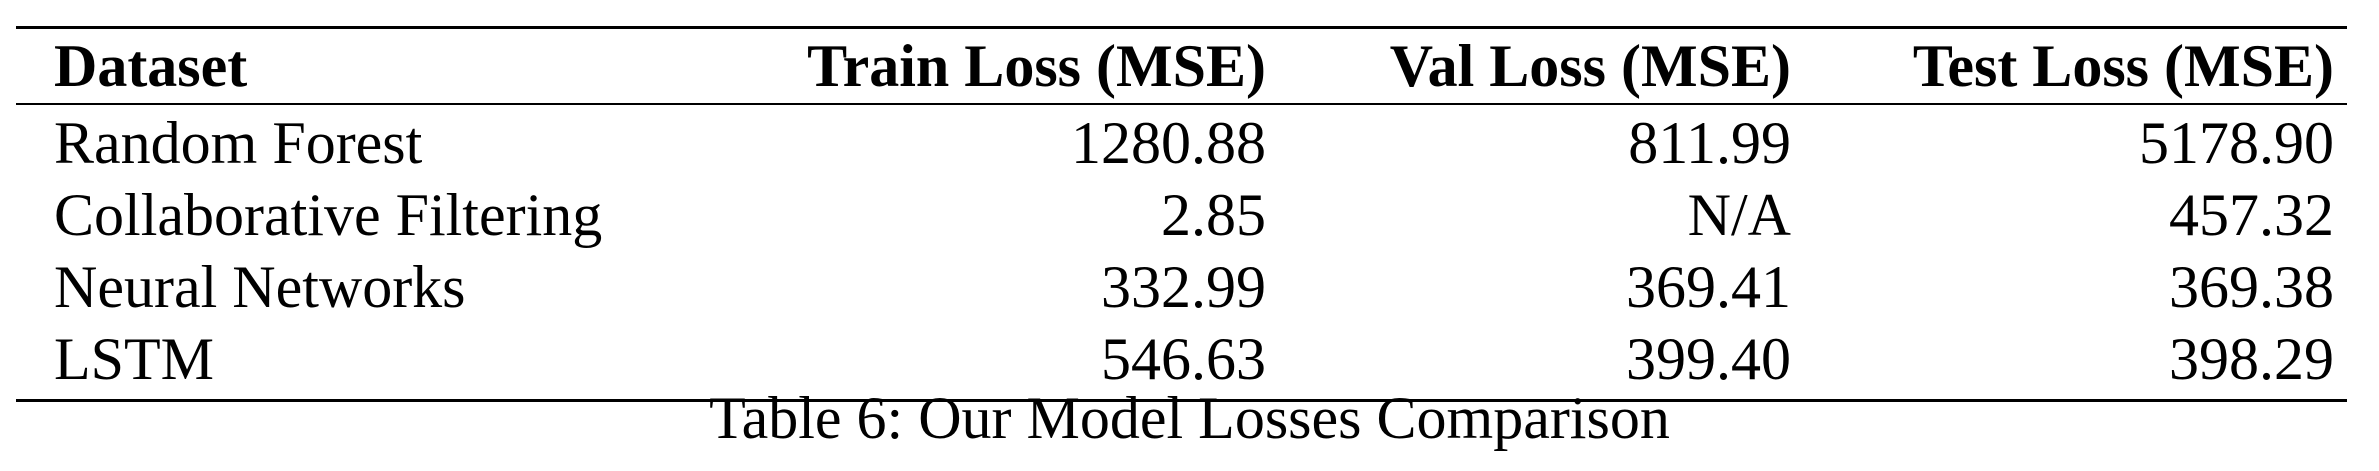  What do you see at coordinates (2251, 359) in the screenshot?
I see `row-test-loss: 398.29` at bounding box center [2251, 359].